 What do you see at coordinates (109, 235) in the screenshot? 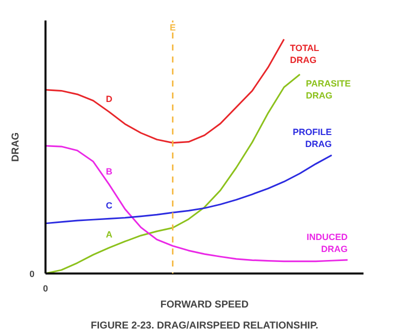
I see `annotation: A` at bounding box center [109, 235].